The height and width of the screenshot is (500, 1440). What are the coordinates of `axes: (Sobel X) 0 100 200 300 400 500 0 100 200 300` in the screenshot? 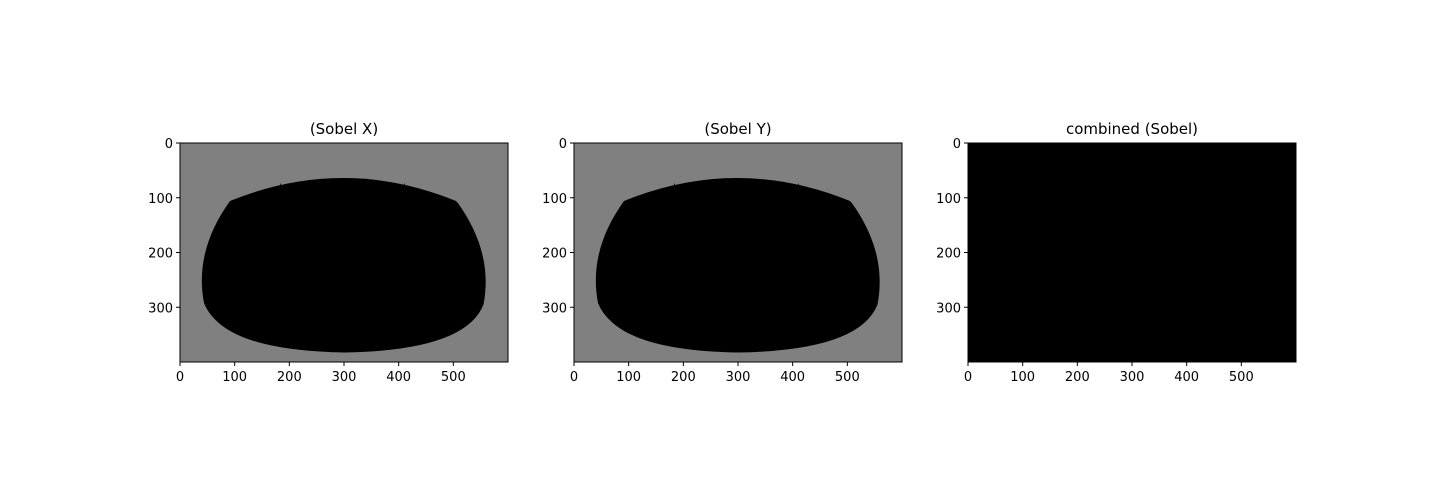 It's located at (328, 252).